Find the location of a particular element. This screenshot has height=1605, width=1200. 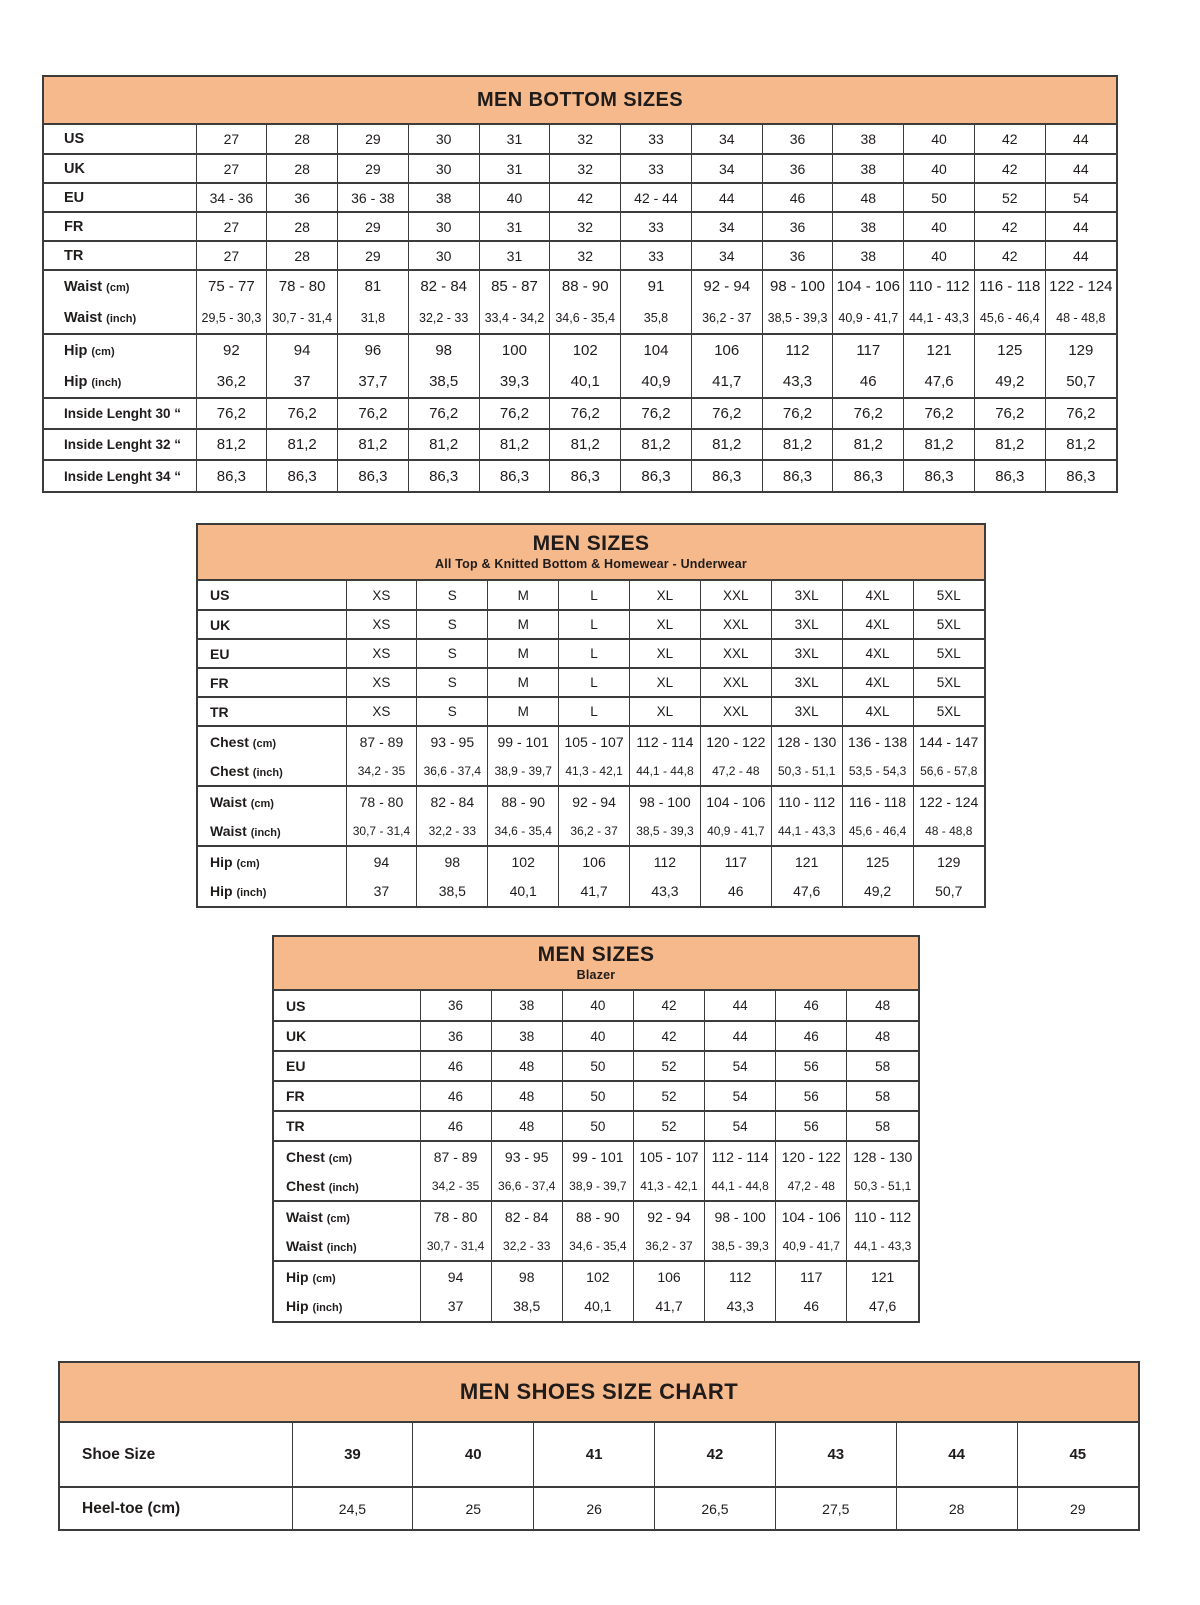

value-cell: 32,2 - 33 is located at coordinates (444, 318).